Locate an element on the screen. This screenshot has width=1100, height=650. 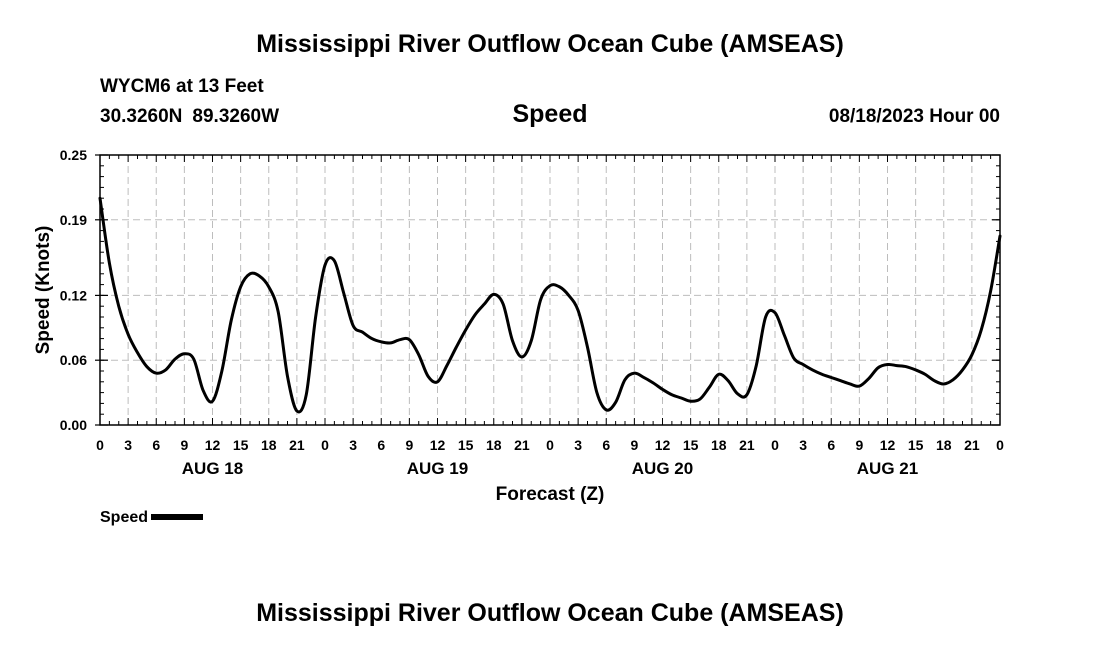
legend-label: Speed is located at coordinates (124, 517).